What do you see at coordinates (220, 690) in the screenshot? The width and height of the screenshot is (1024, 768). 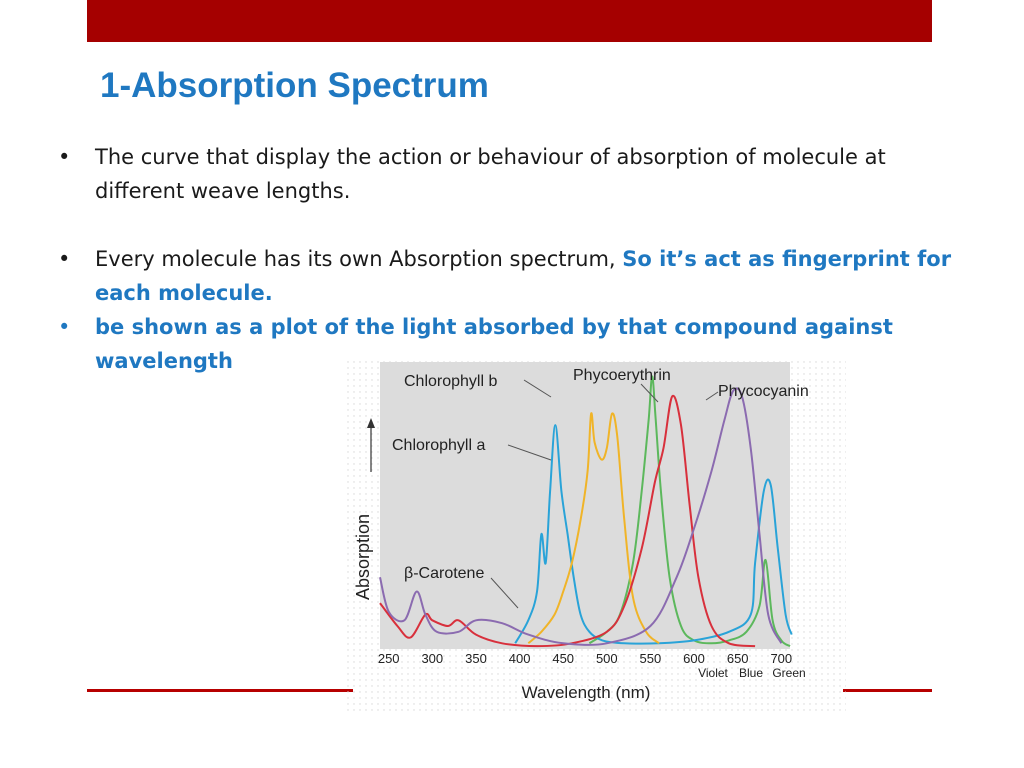 I see `footer-line-left` at bounding box center [220, 690].